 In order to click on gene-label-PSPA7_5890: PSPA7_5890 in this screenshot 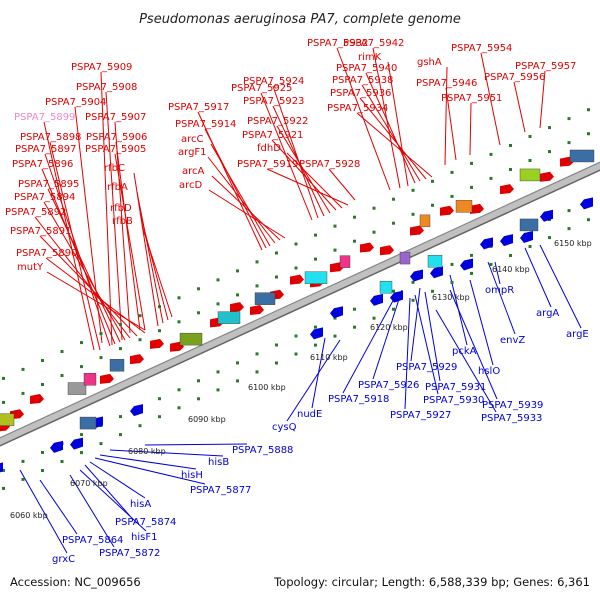, I will do `click(46, 253)`.